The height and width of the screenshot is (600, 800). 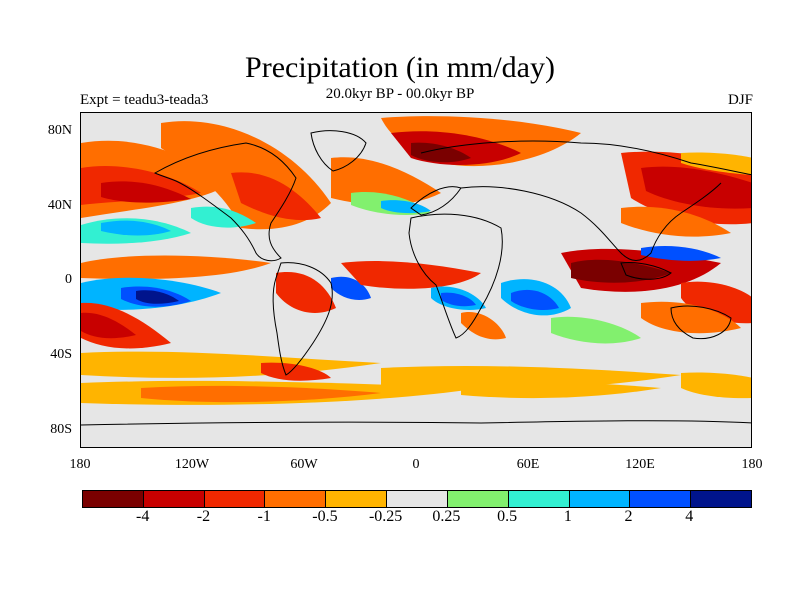 I want to click on y-tick-label: 80N, so click(x=59, y=130).